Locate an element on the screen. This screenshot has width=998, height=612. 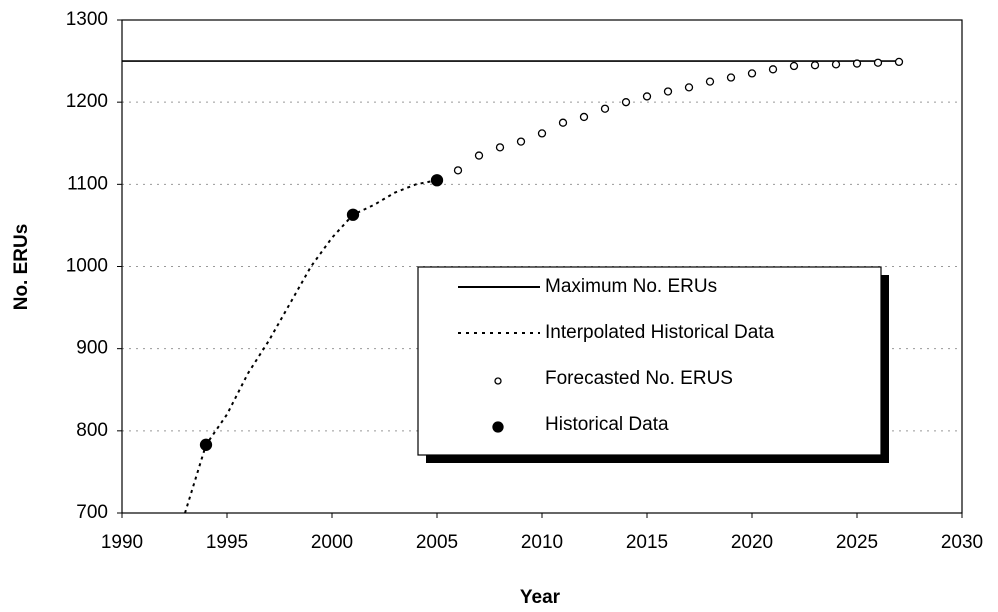
y-tick-label: 900 is located at coordinates (92, 348).